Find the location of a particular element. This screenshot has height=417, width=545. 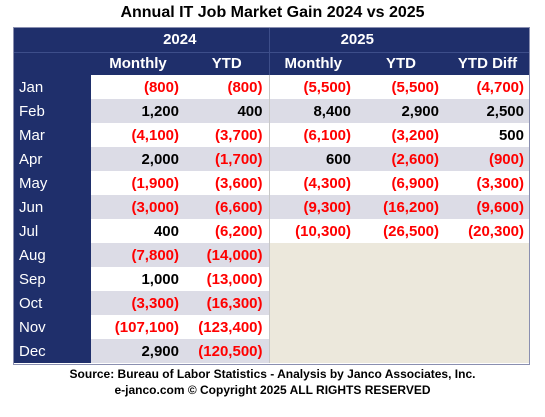

cell-monthly-2024: 2,000 is located at coordinates (138, 159).